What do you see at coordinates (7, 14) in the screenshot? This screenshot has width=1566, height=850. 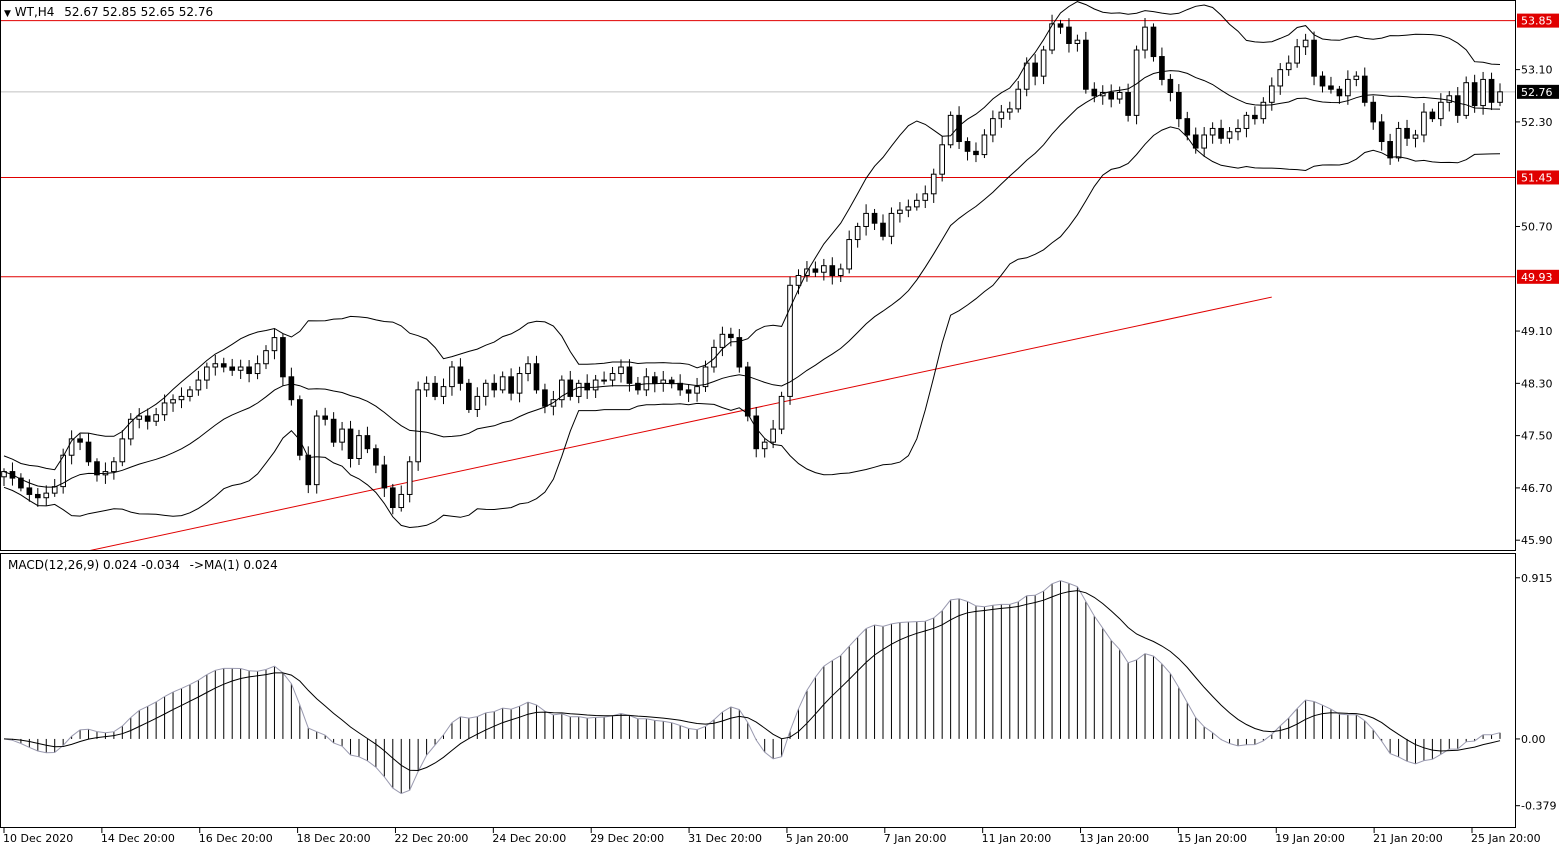 I see `dropdown-triangle-icon: ▼` at bounding box center [7, 14].